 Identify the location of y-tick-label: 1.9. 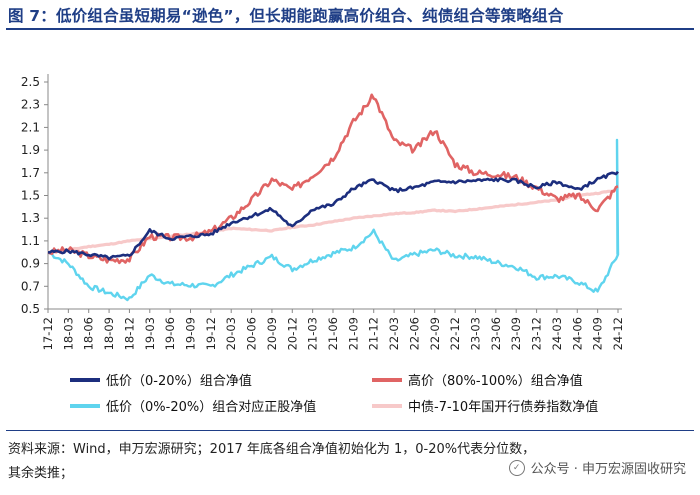
(30, 150).